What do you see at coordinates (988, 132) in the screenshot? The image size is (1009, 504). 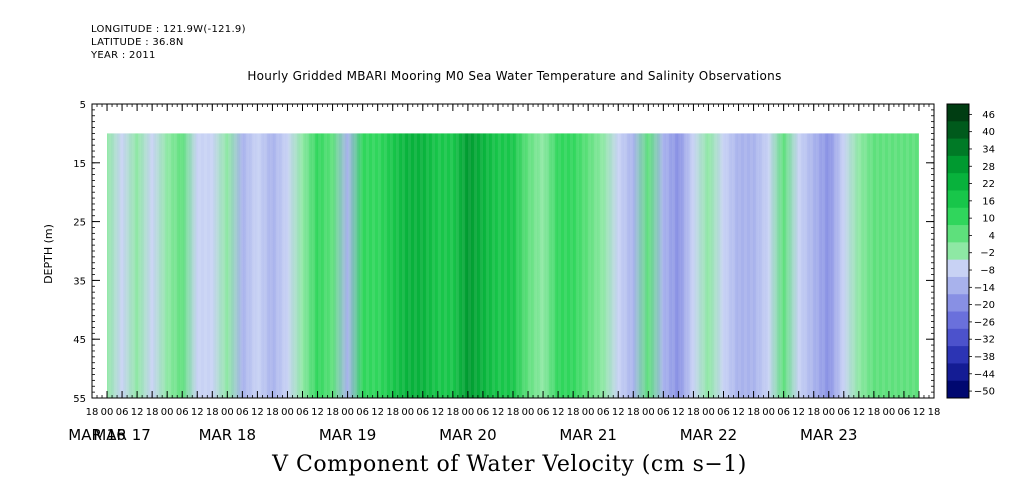 I see `colorbar-label: 40` at bounding box center [988, 132].